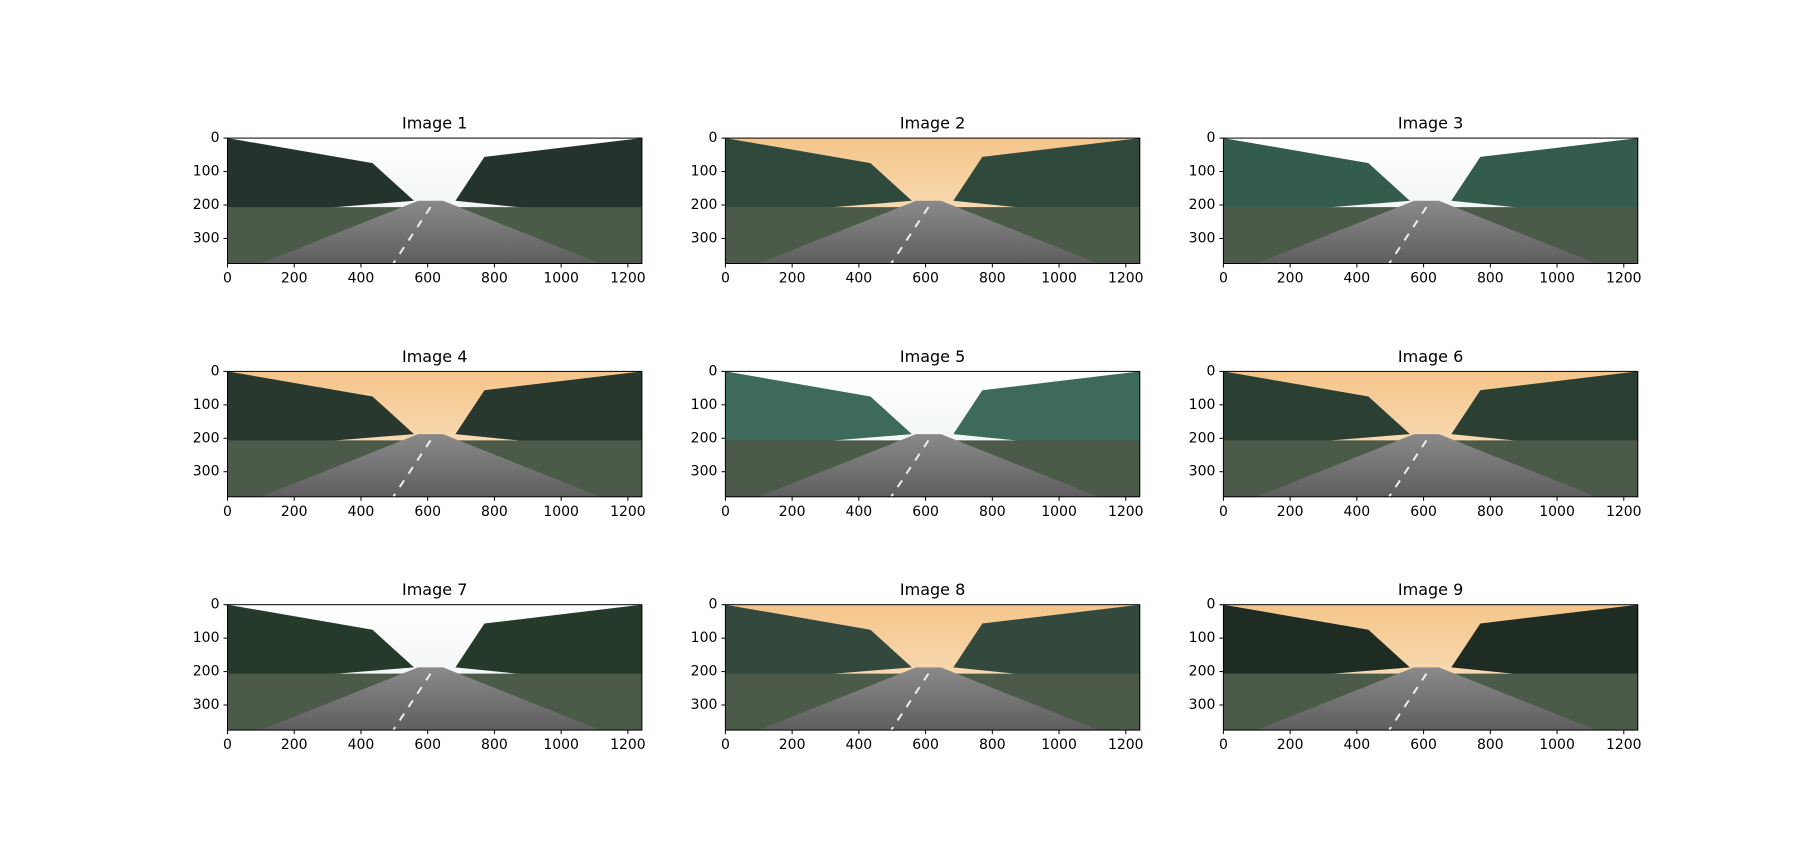  What do you see at coordinates (932, 356) in the screenshot?
I see `subplot-title: Image 5` at bounding box center [932, 356].